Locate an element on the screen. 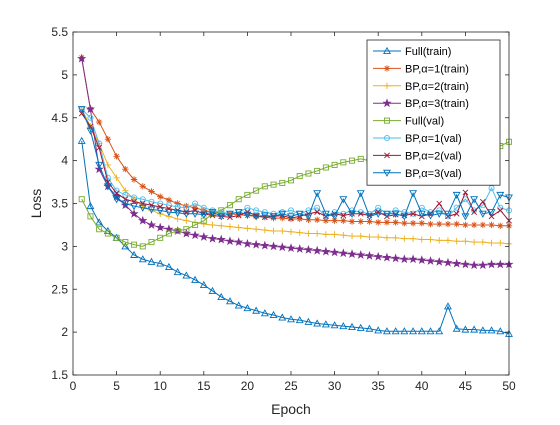 The image size is (560, 425). y-tick-label: 4.5 is located at coordinates (59, 118).